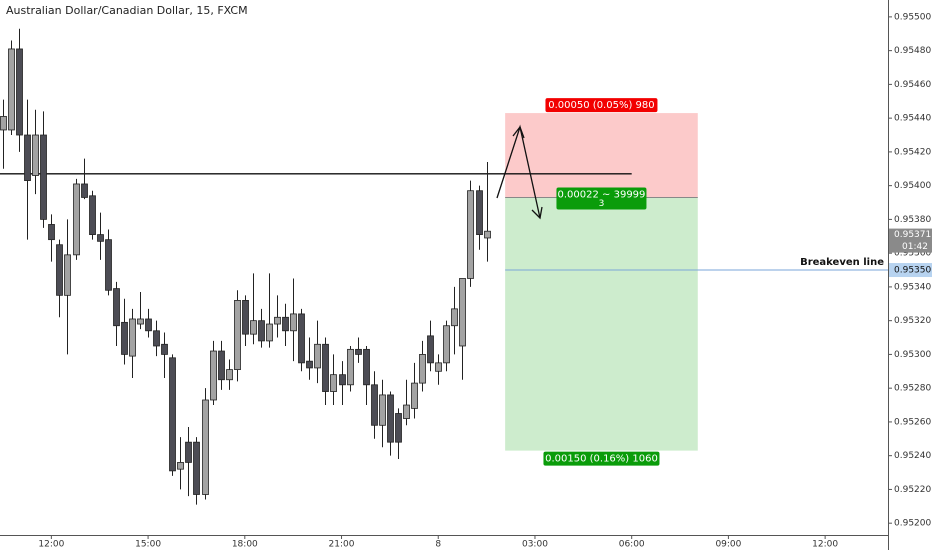  I want to click on y-tick-label: 0.95240, so click(912, 456).